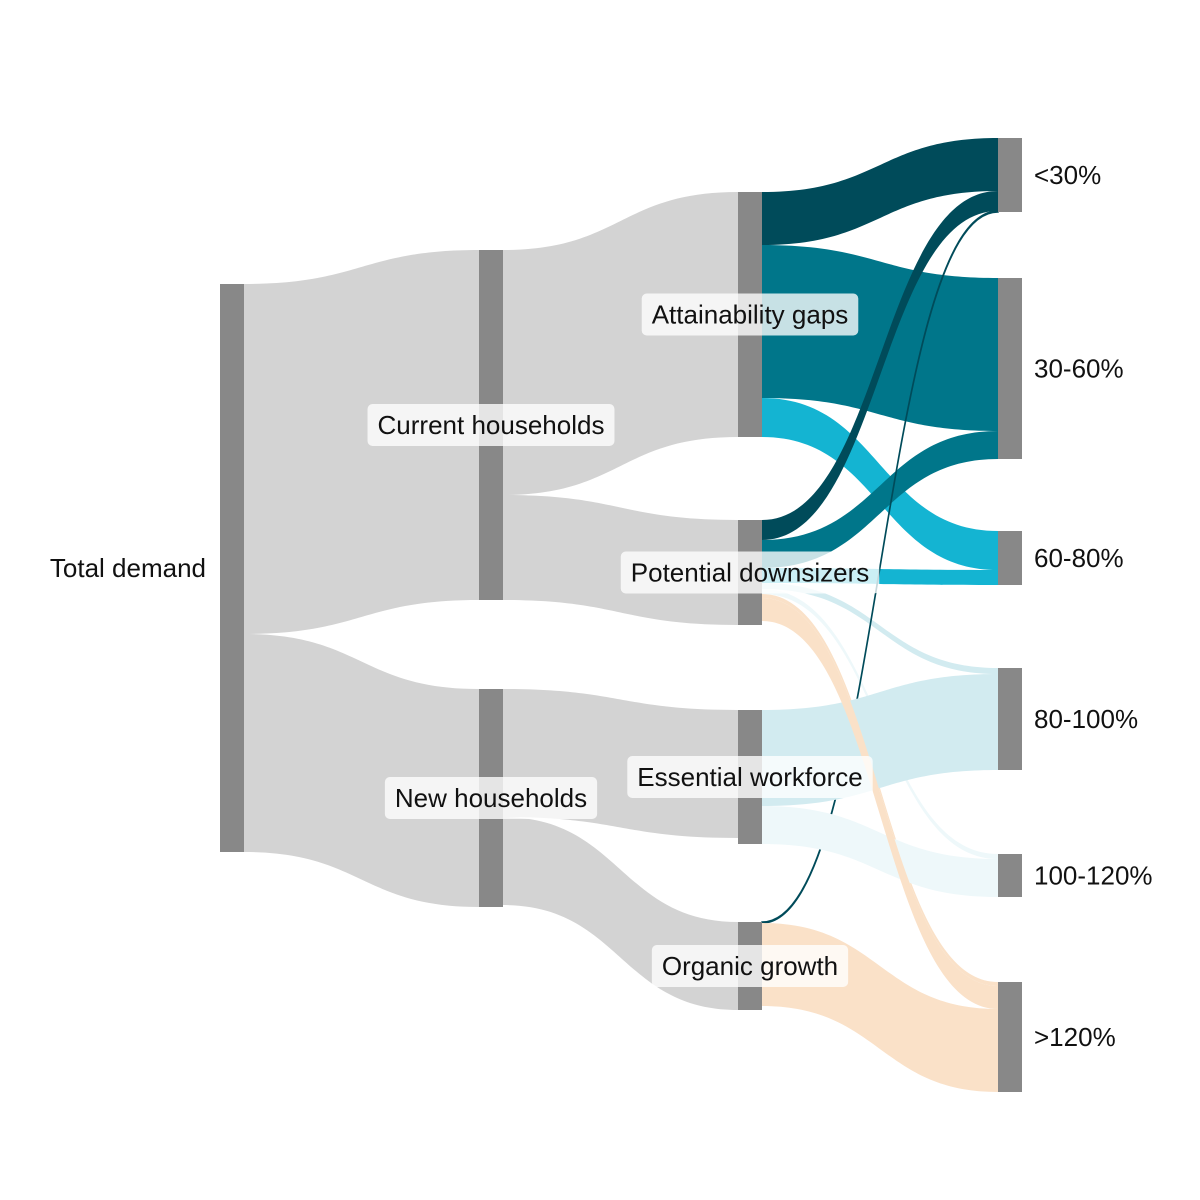 The width and height of the screenshot is (1200, 1200). I want to click on node-label-organic: Organic growth, so click(750, 966).